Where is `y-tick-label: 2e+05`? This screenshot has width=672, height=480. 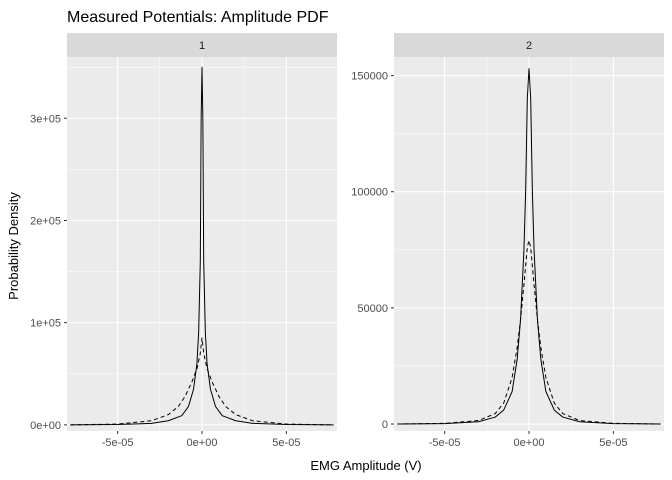 y-tick-label: 2e+05 is located at coordinates (45, 221).